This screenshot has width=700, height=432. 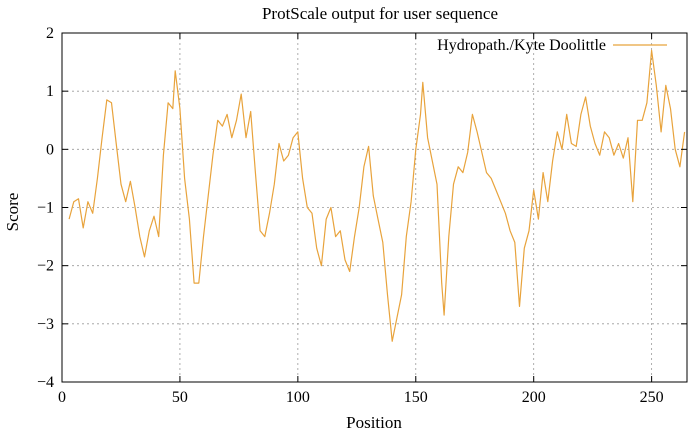 What do you see at coordinates (50, 33) in the screenshot?
I see `y-tick-label: 2` at bounding box center [50, 33].